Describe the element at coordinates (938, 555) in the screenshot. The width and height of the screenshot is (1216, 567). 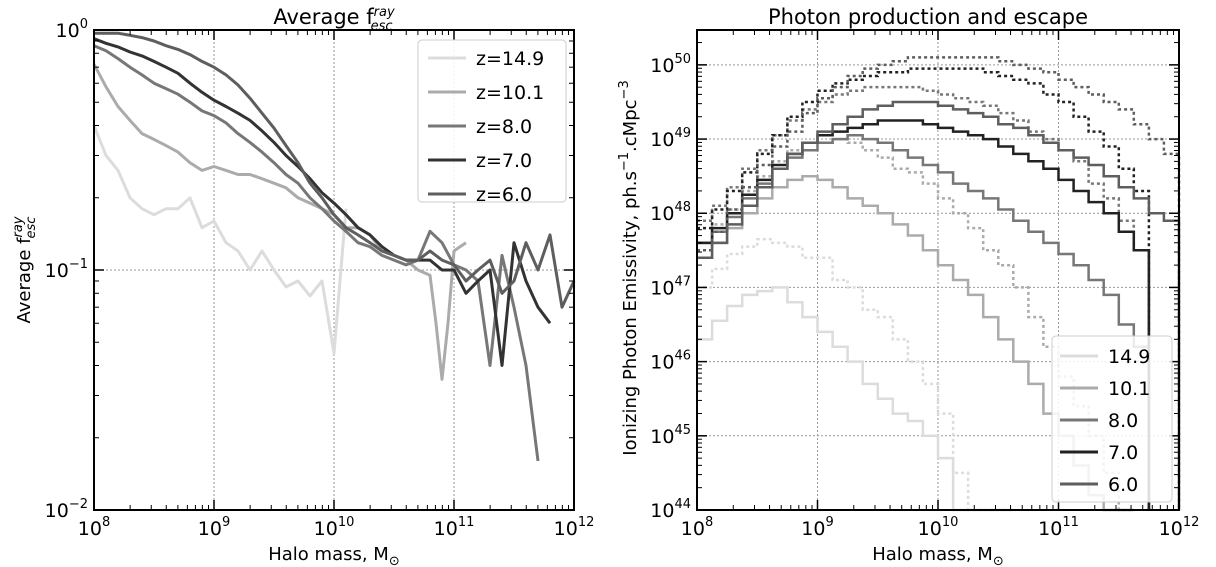
I see `right-x-axis-label: Halo mass, M⊙` at that location.